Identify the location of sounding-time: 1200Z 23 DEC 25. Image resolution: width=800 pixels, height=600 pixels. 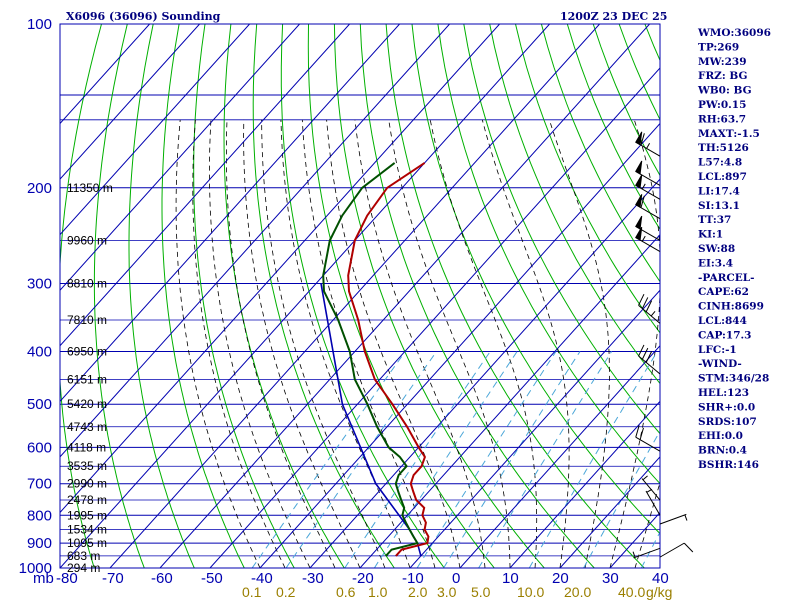
(613, 16).